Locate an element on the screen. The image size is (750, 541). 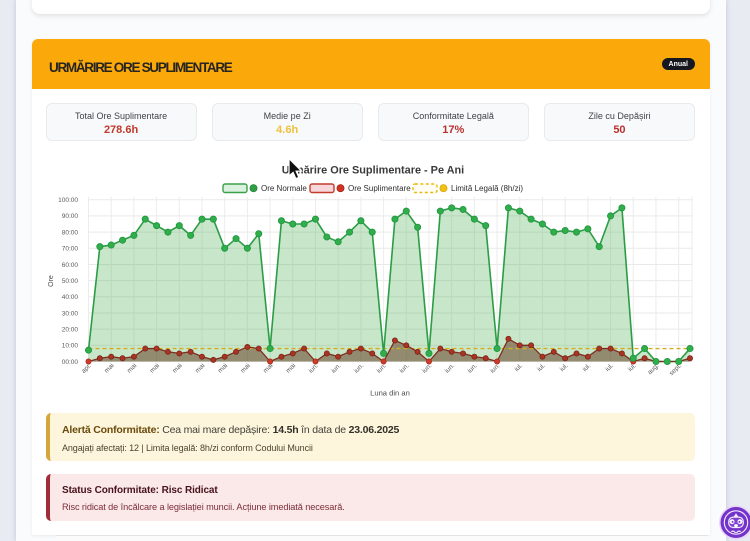
svg-text: 00:00 is located at coordinates (70, 362).